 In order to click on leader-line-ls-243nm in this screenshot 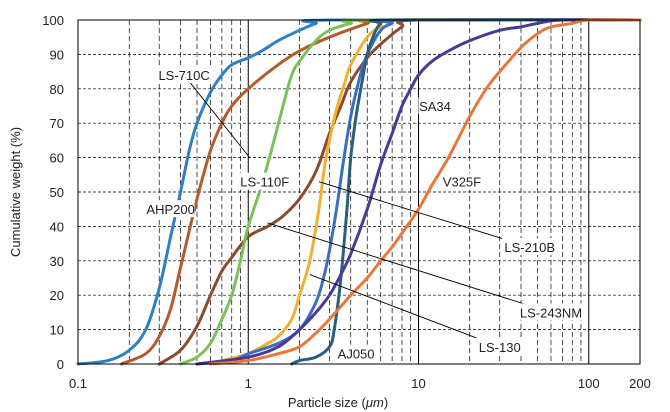, I will do `click(409, 267)`.